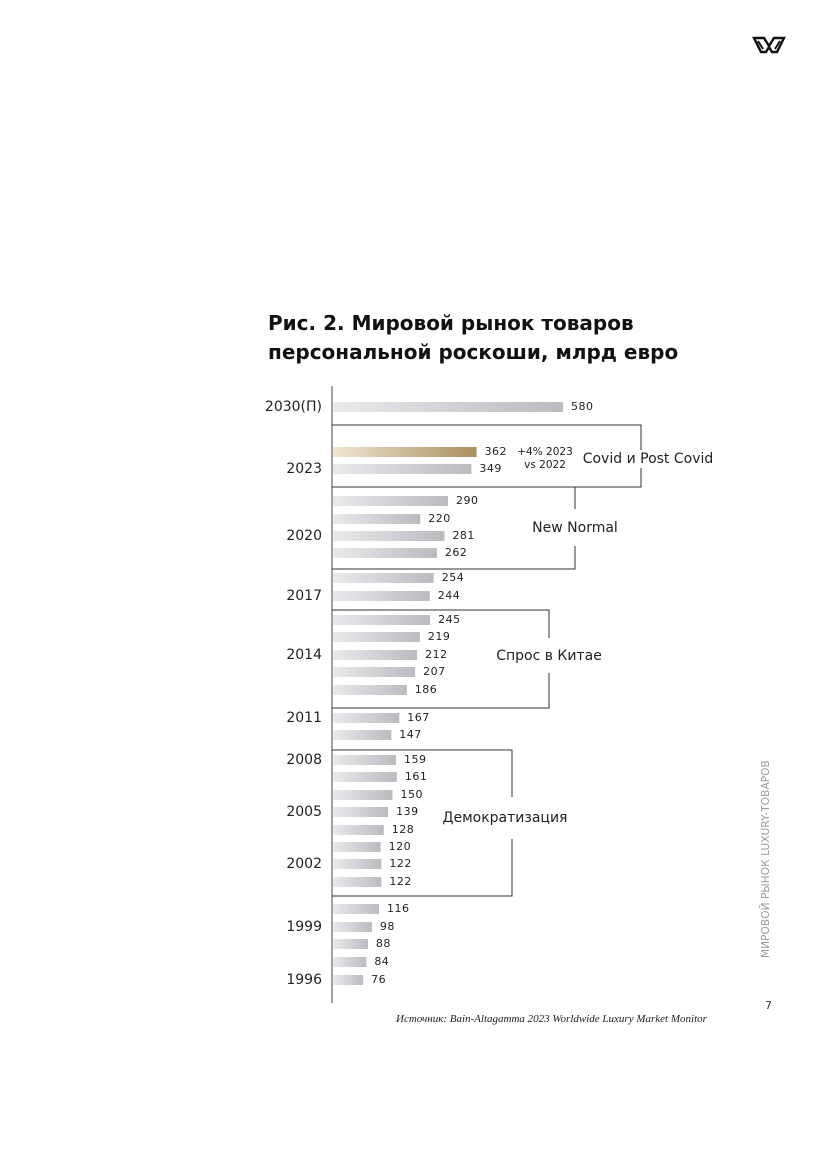 Image resolution: width=827 pixels, height=1170 pixels. What do you see at coordinates (415, 759) in the screenshot?
I see `bar-value-label: 159` at bounding box center [415, 759].